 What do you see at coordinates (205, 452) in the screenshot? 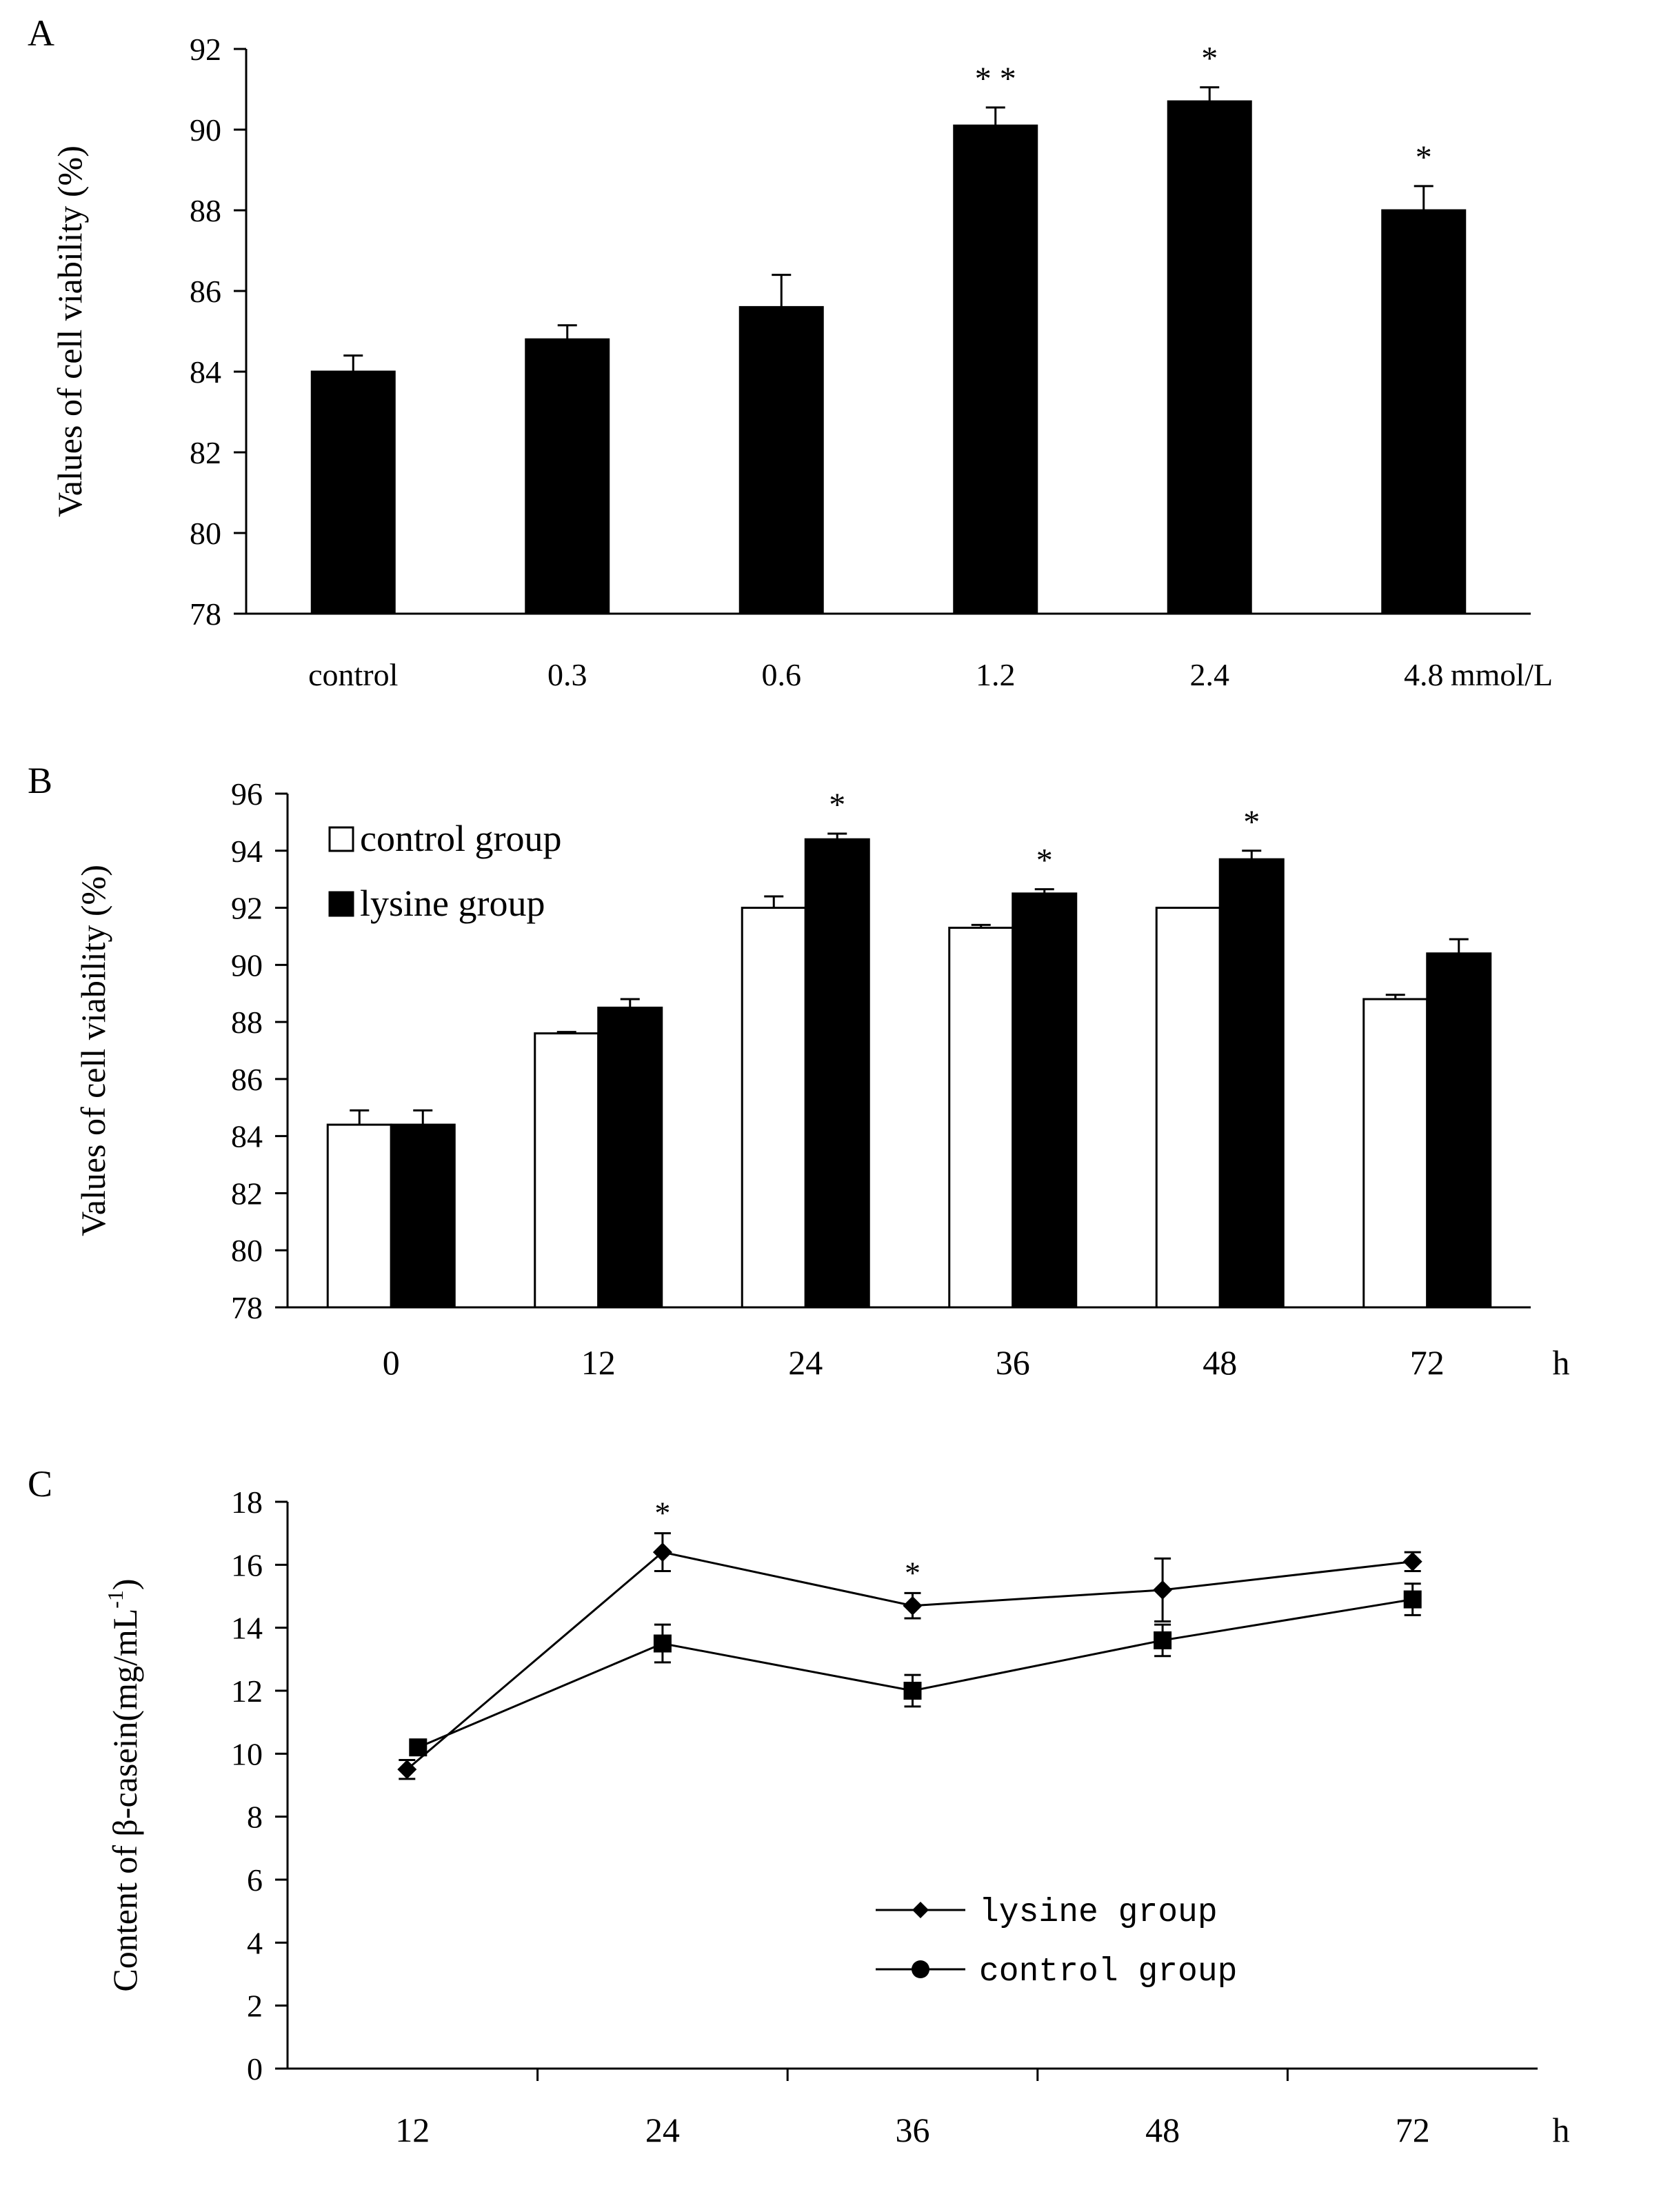
I see `y-tick-label-A: 82` at bounding box center [205, 452].